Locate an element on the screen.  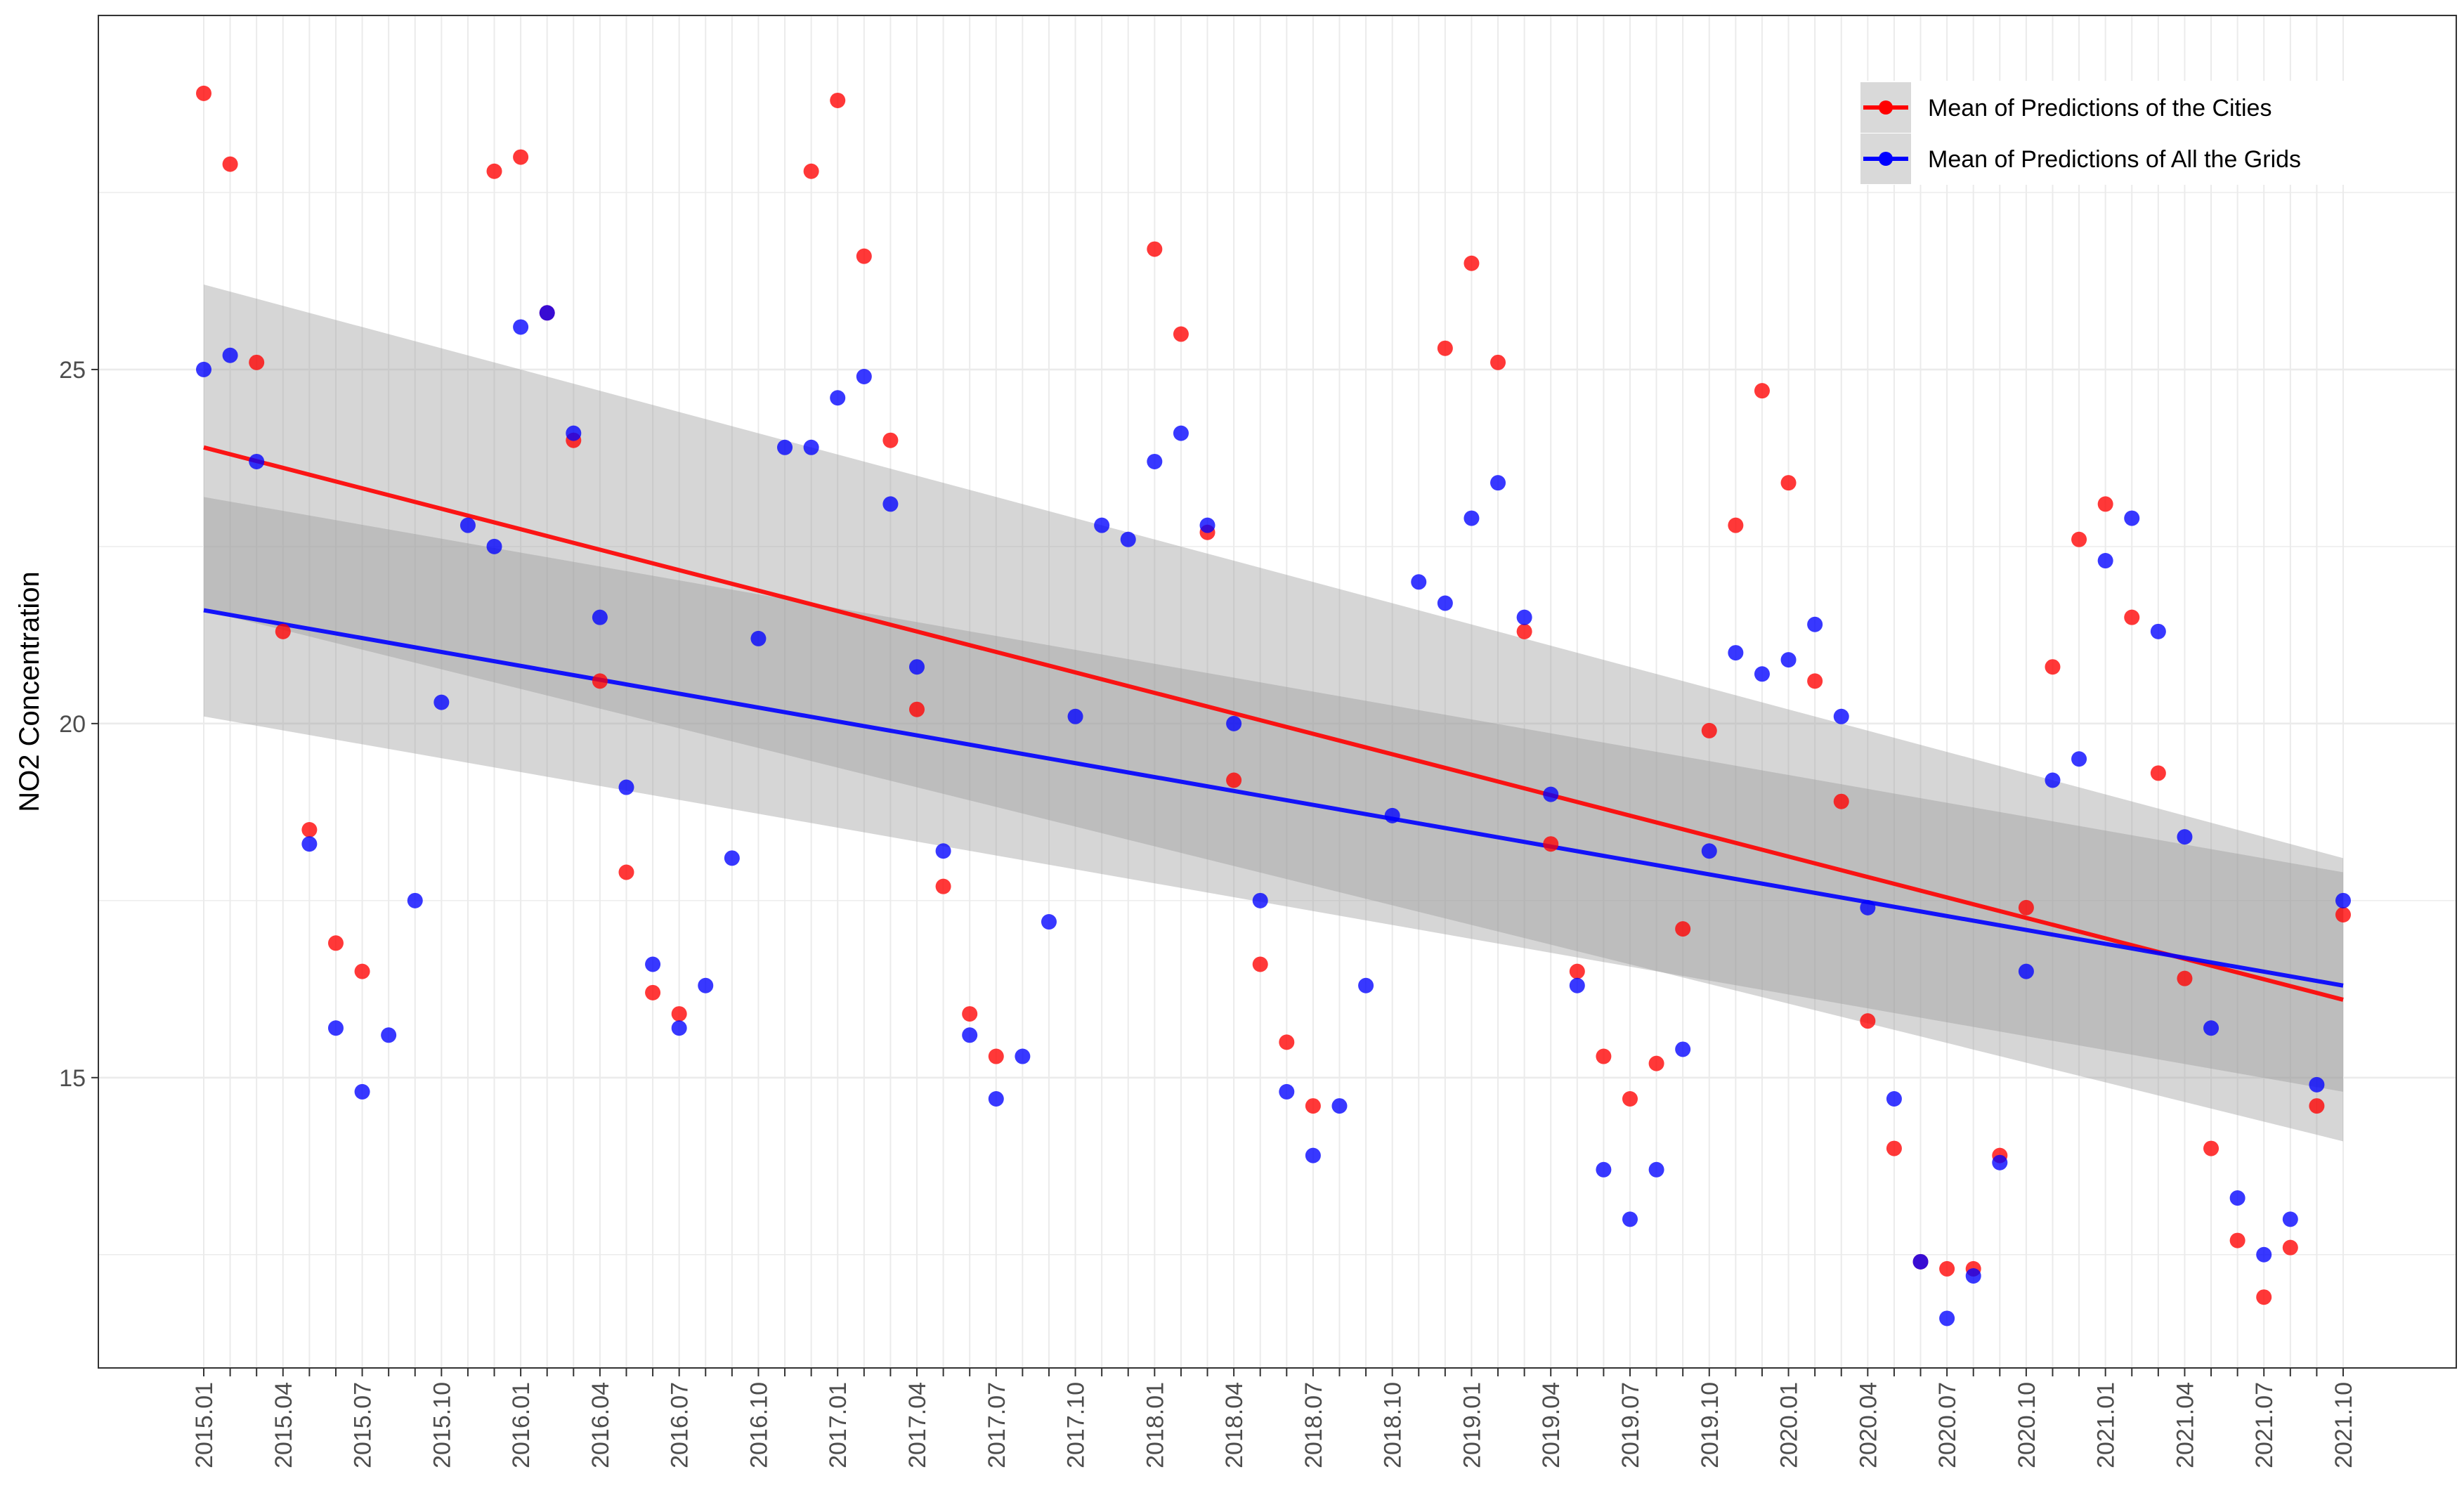
x-tick-label: 2019.04 is located at coordinates (1552, 1425).